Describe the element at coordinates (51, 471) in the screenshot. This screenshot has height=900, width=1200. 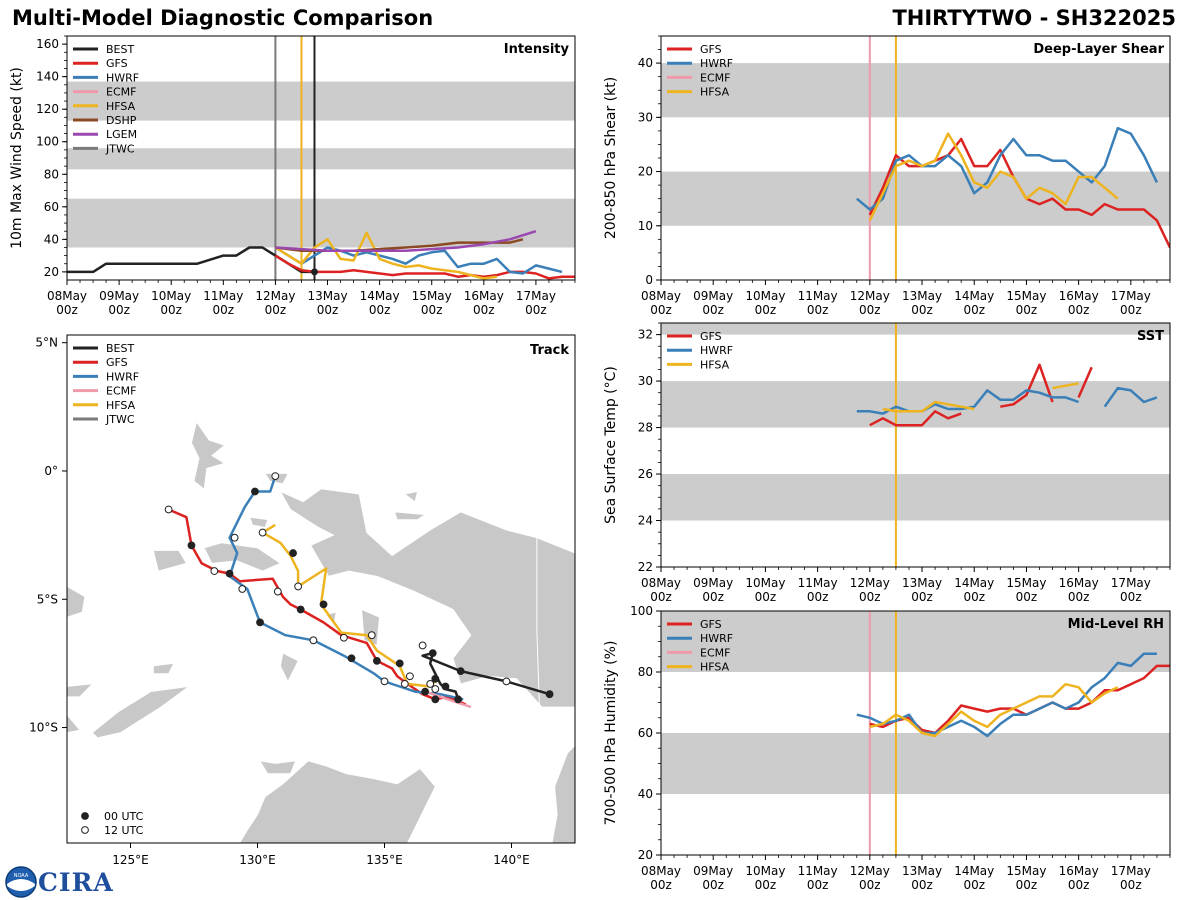
I see `track-ytick-label: 0°` at that location.